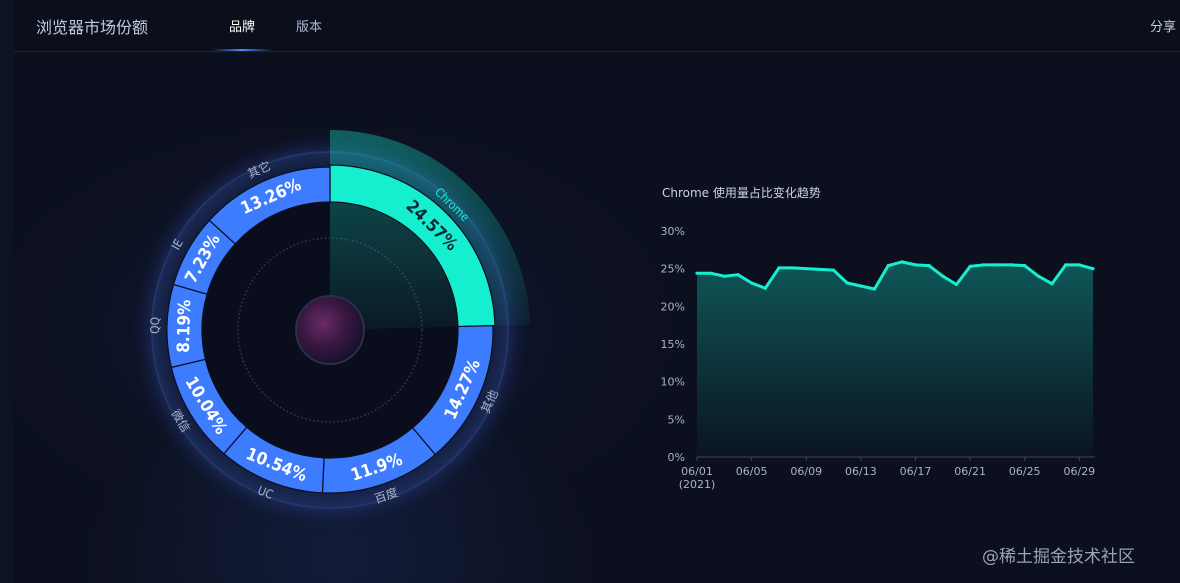  I want to click on area-fill, so click(895, 359).